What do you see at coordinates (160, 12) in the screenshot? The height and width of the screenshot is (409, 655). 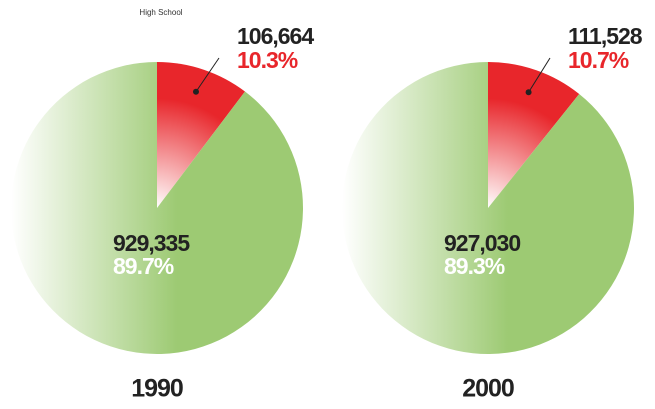 I see `chart-subtitle: High School` at bounding box center [160, 12].